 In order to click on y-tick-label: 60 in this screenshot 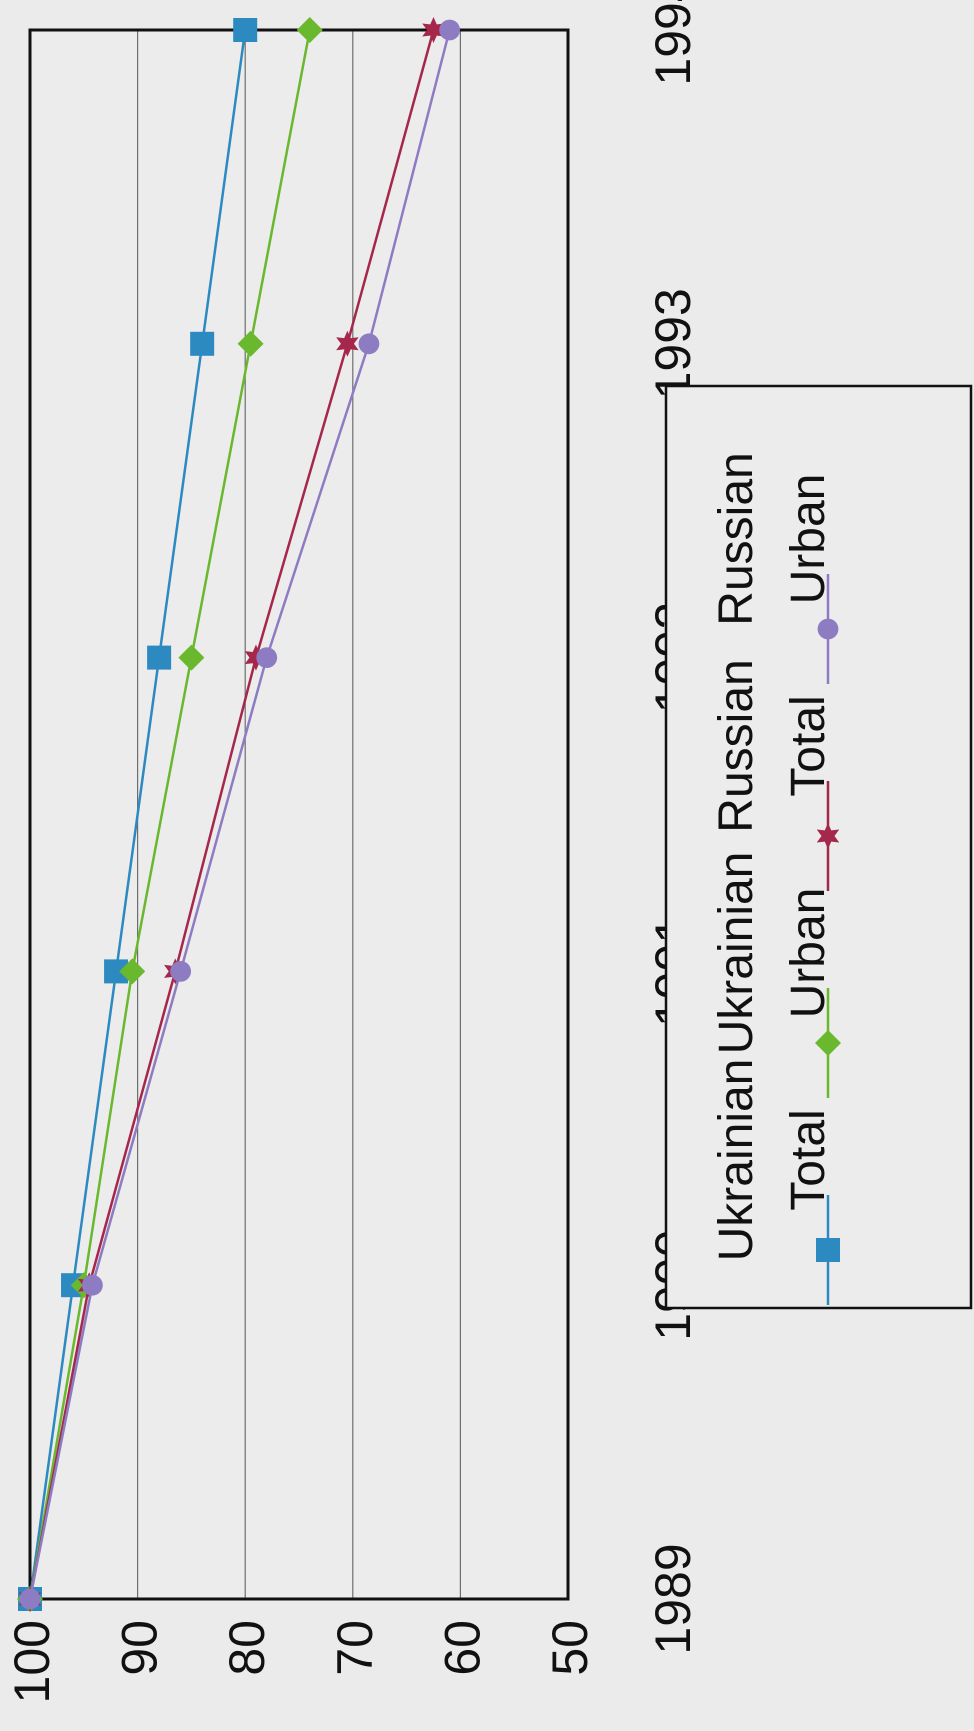, I will do `click(462, 1648)`.